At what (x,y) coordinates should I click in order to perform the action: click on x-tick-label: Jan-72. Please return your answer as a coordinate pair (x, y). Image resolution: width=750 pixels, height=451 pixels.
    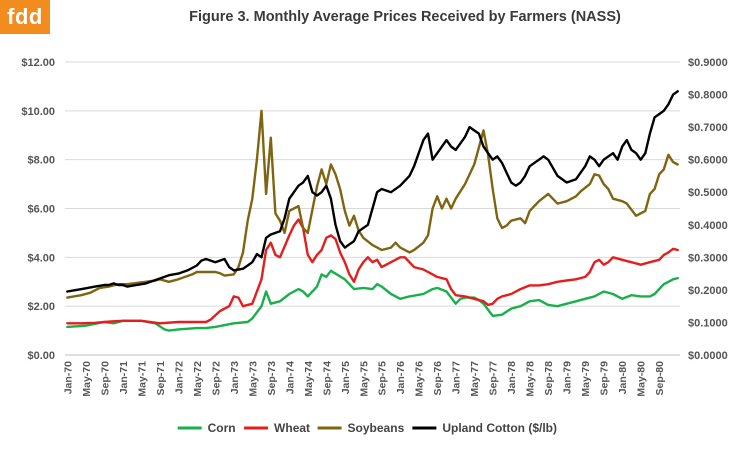
    Looking at the image, I should click on (179, 377).